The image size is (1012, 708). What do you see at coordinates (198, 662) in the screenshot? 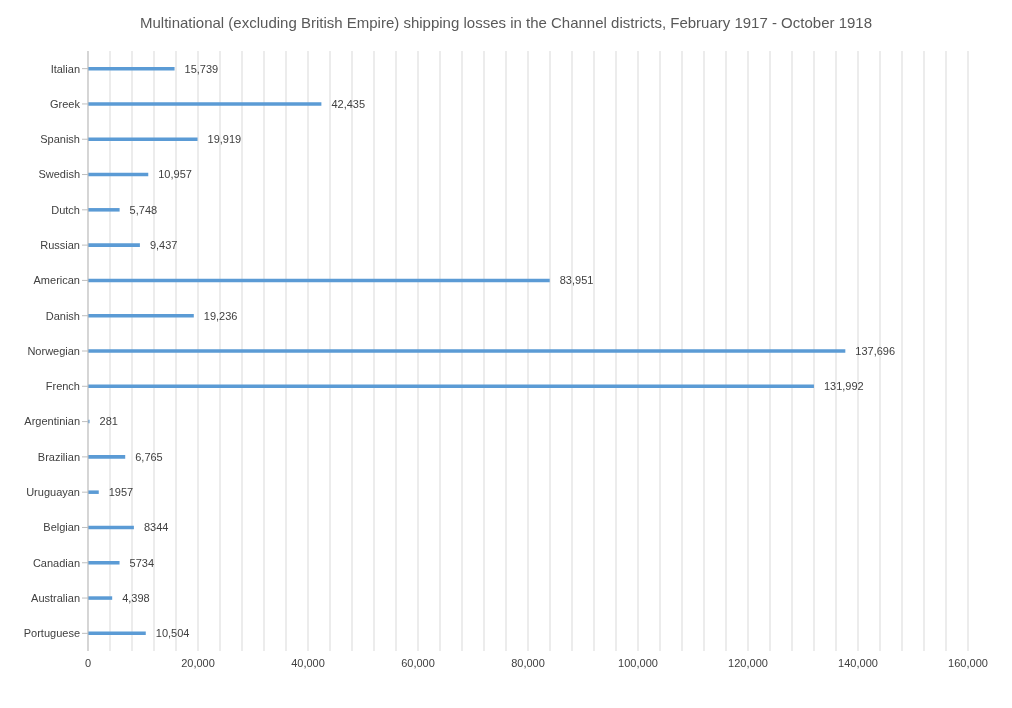
I see `x-tick-label: 20,000` at bounding box center [198, 662].